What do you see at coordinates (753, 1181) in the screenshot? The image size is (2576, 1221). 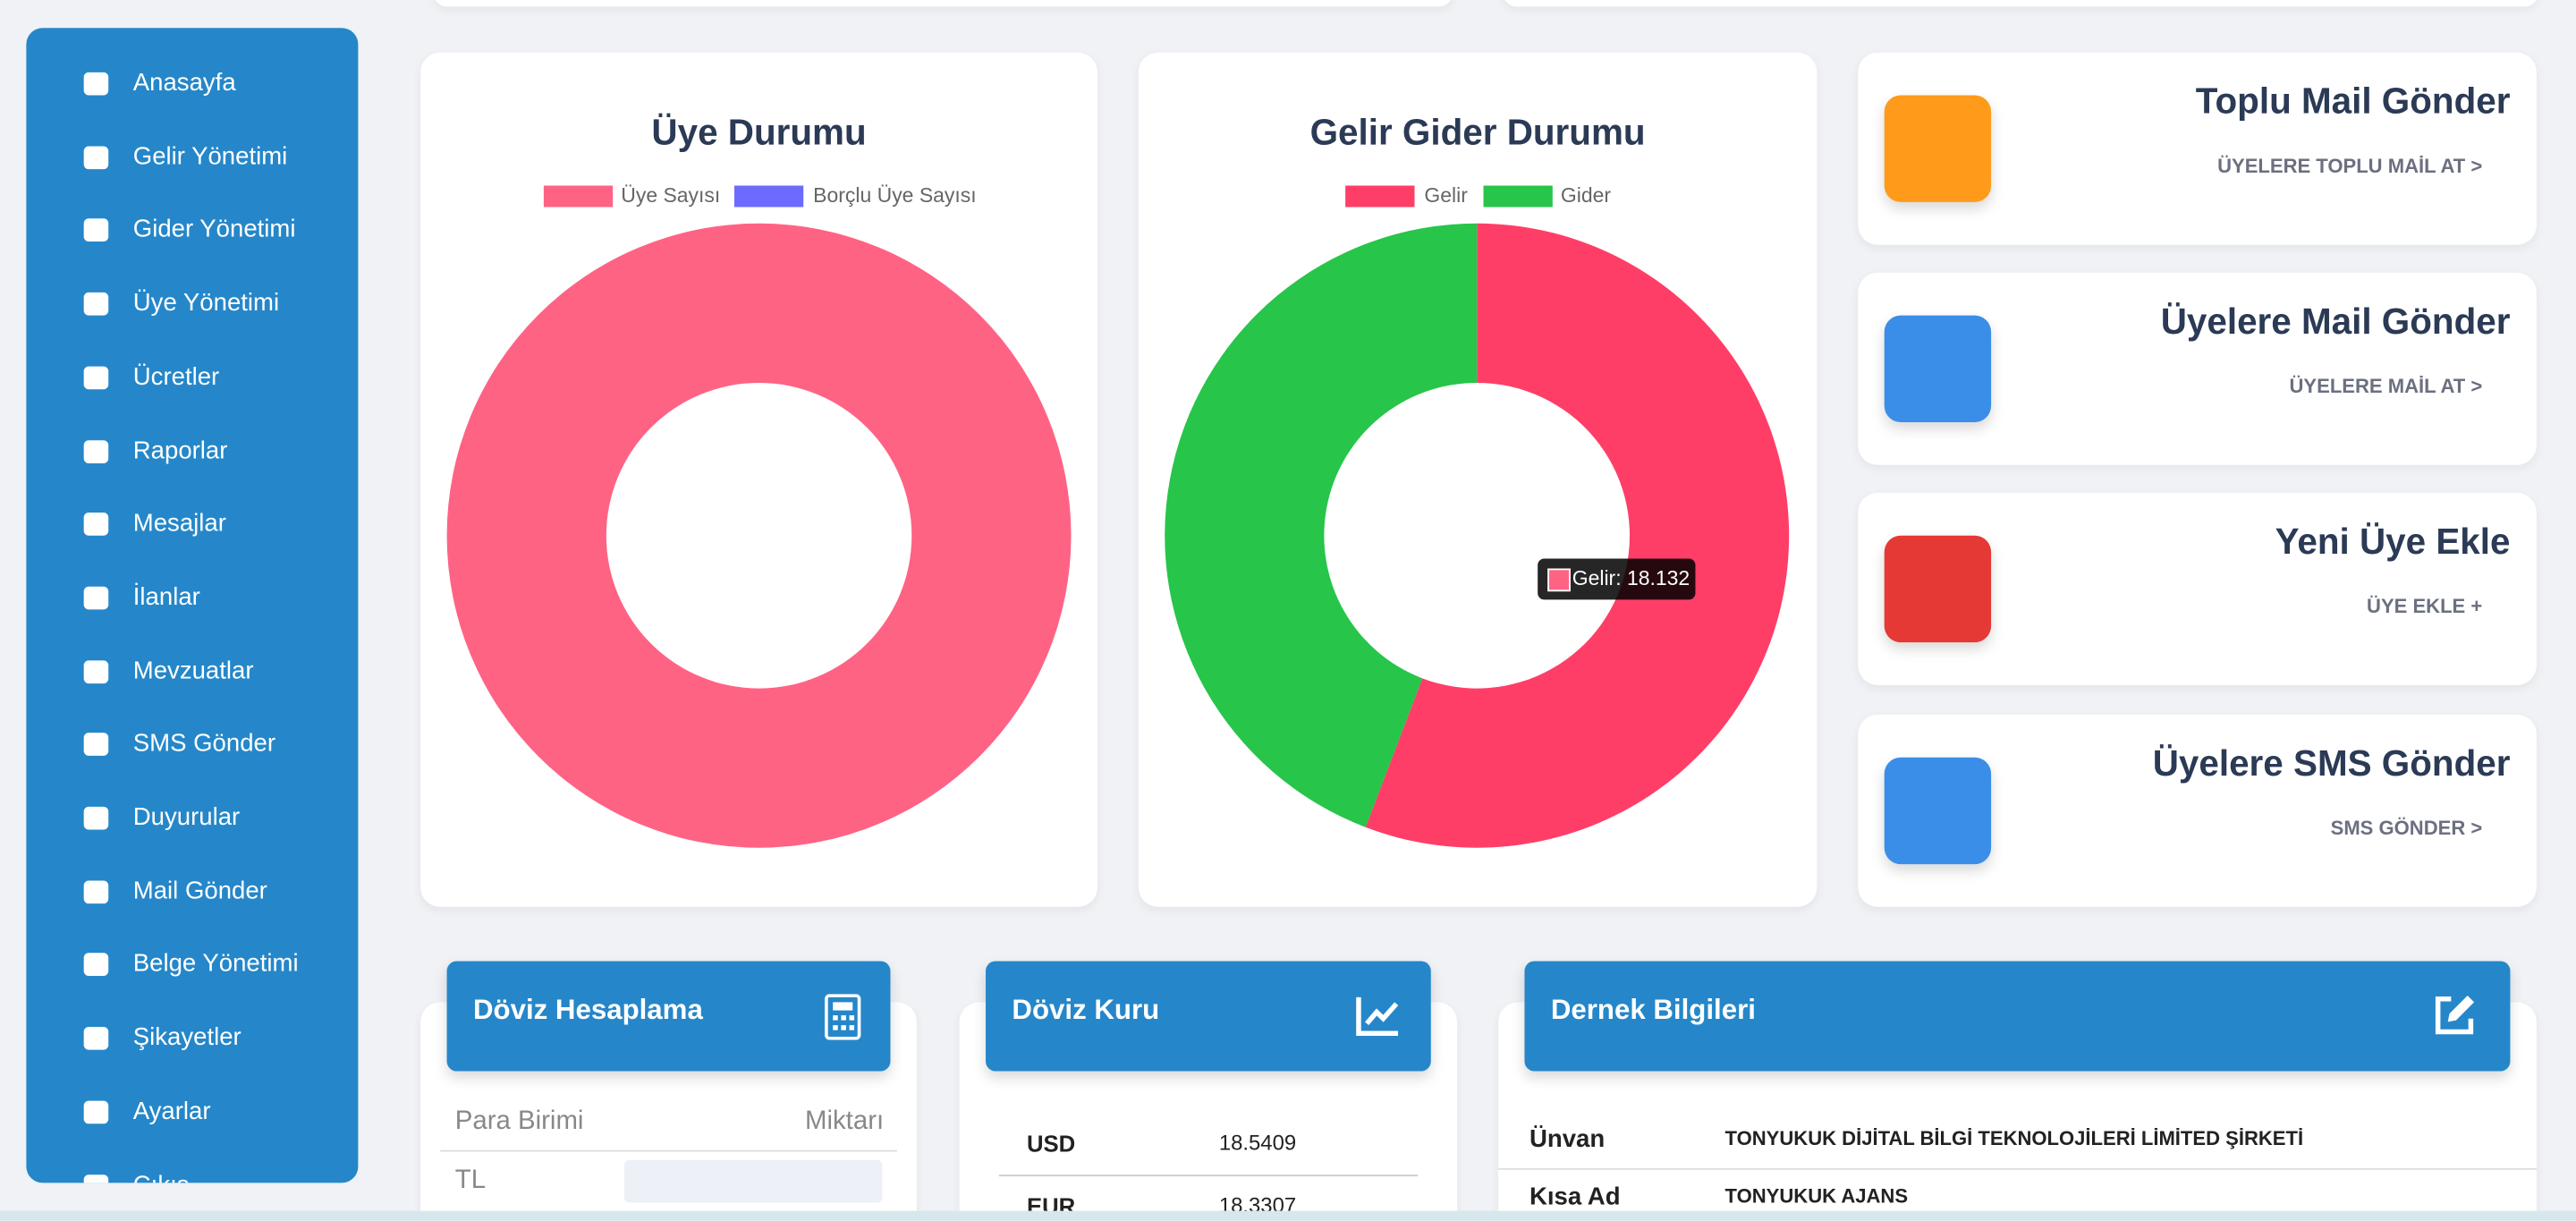 I see `input` at bounding box center [753, 1181].